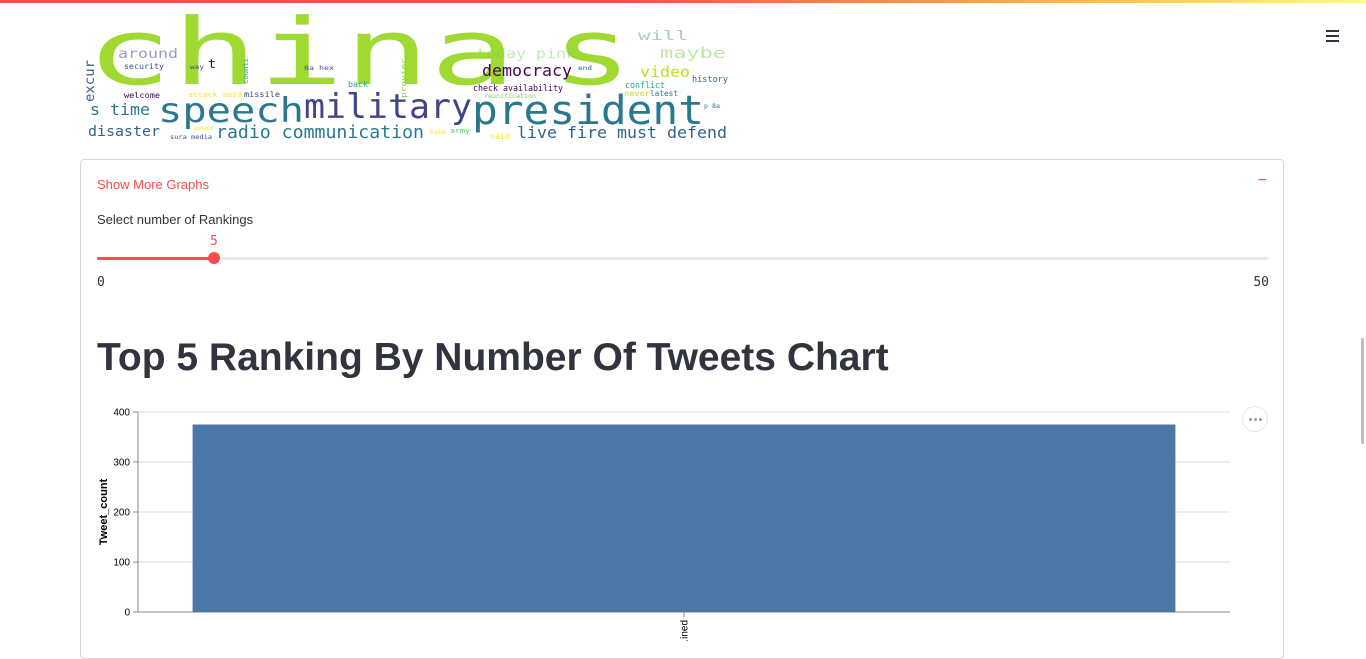 The image size is (1366, 659). I want to click on wordcloud-word: 8a hex, so click(319, 68).